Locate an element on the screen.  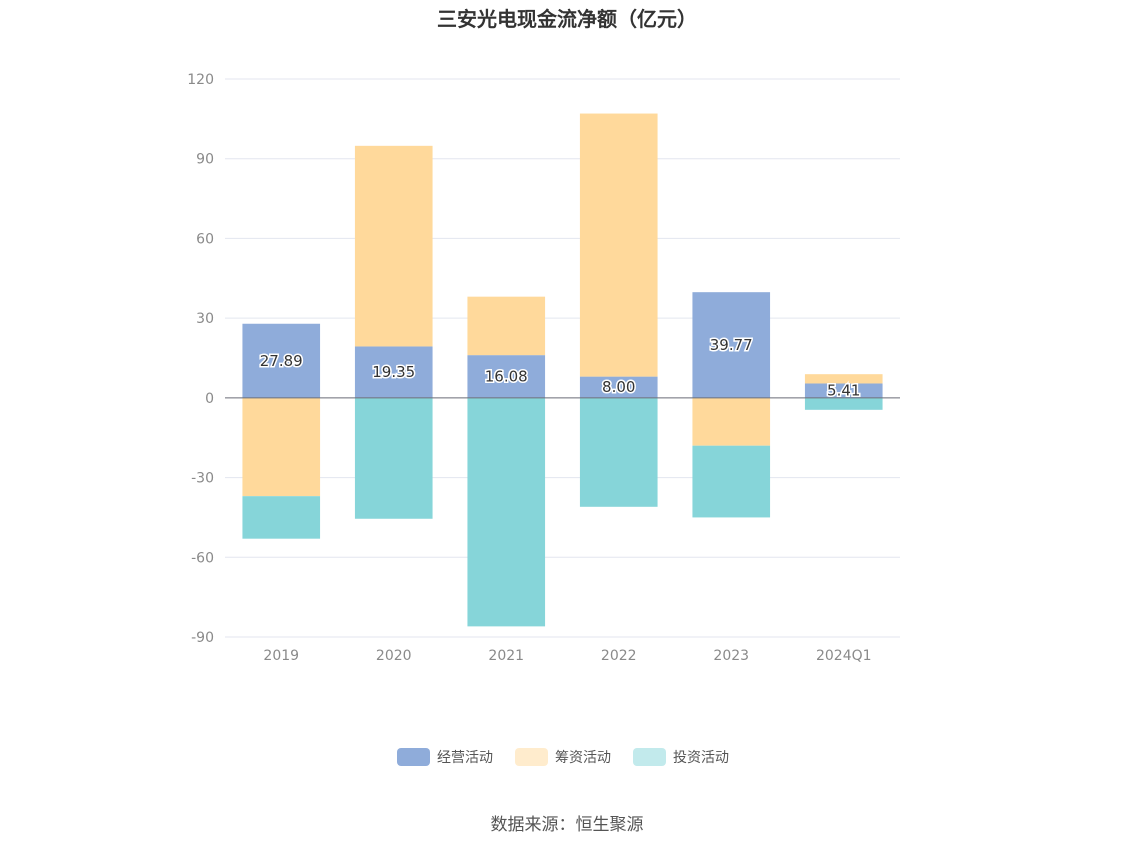
data-label: 19.35 is located at coordinates (393, 372).